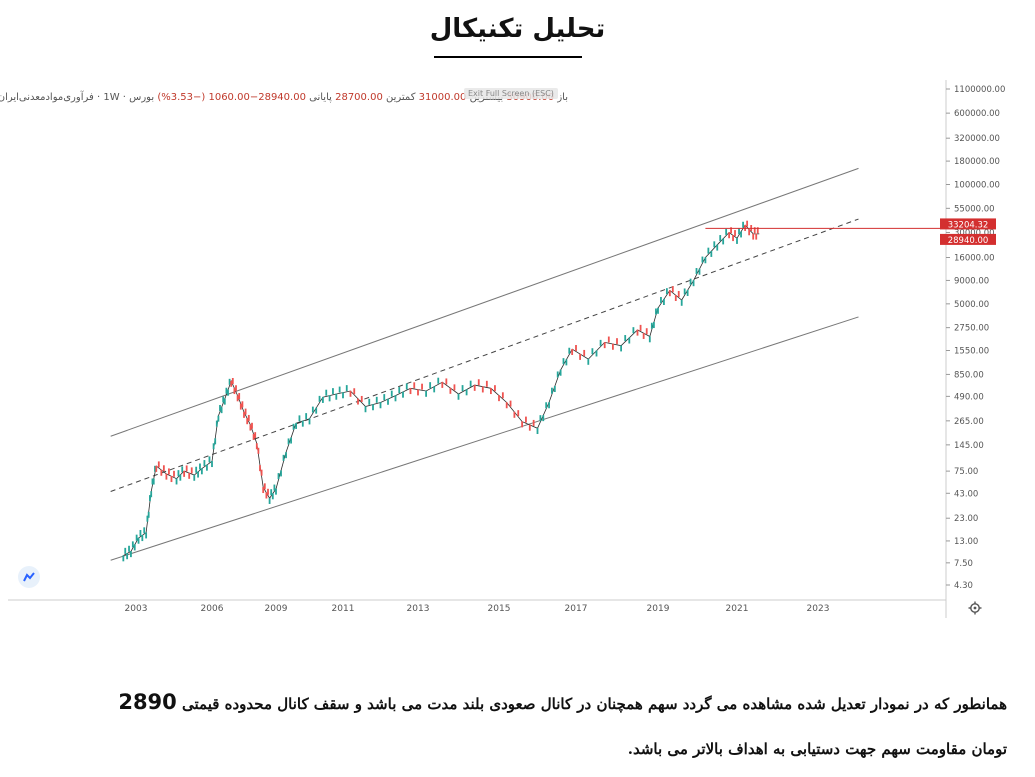 The image size is (1035, 777). I want to click on legend-symbol: فرآوری‌موادمعدنی‌ایران, so click(47, 97).